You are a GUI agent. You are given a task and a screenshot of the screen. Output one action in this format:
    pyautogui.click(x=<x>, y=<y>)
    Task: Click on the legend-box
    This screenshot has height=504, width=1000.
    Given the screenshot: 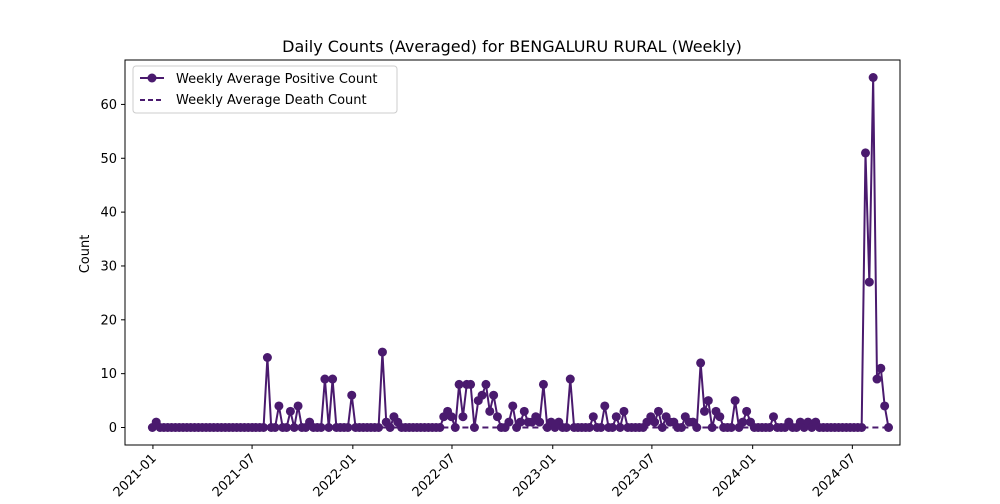 What is the action you would take?
    pyautogui.click(x=265, y=89)
    